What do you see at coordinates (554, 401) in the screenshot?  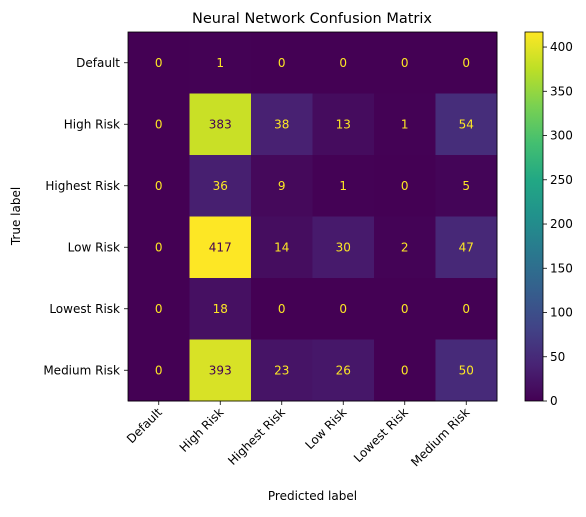 I see `colorbar-tick-label: 0` at bounding box center [554, 401].